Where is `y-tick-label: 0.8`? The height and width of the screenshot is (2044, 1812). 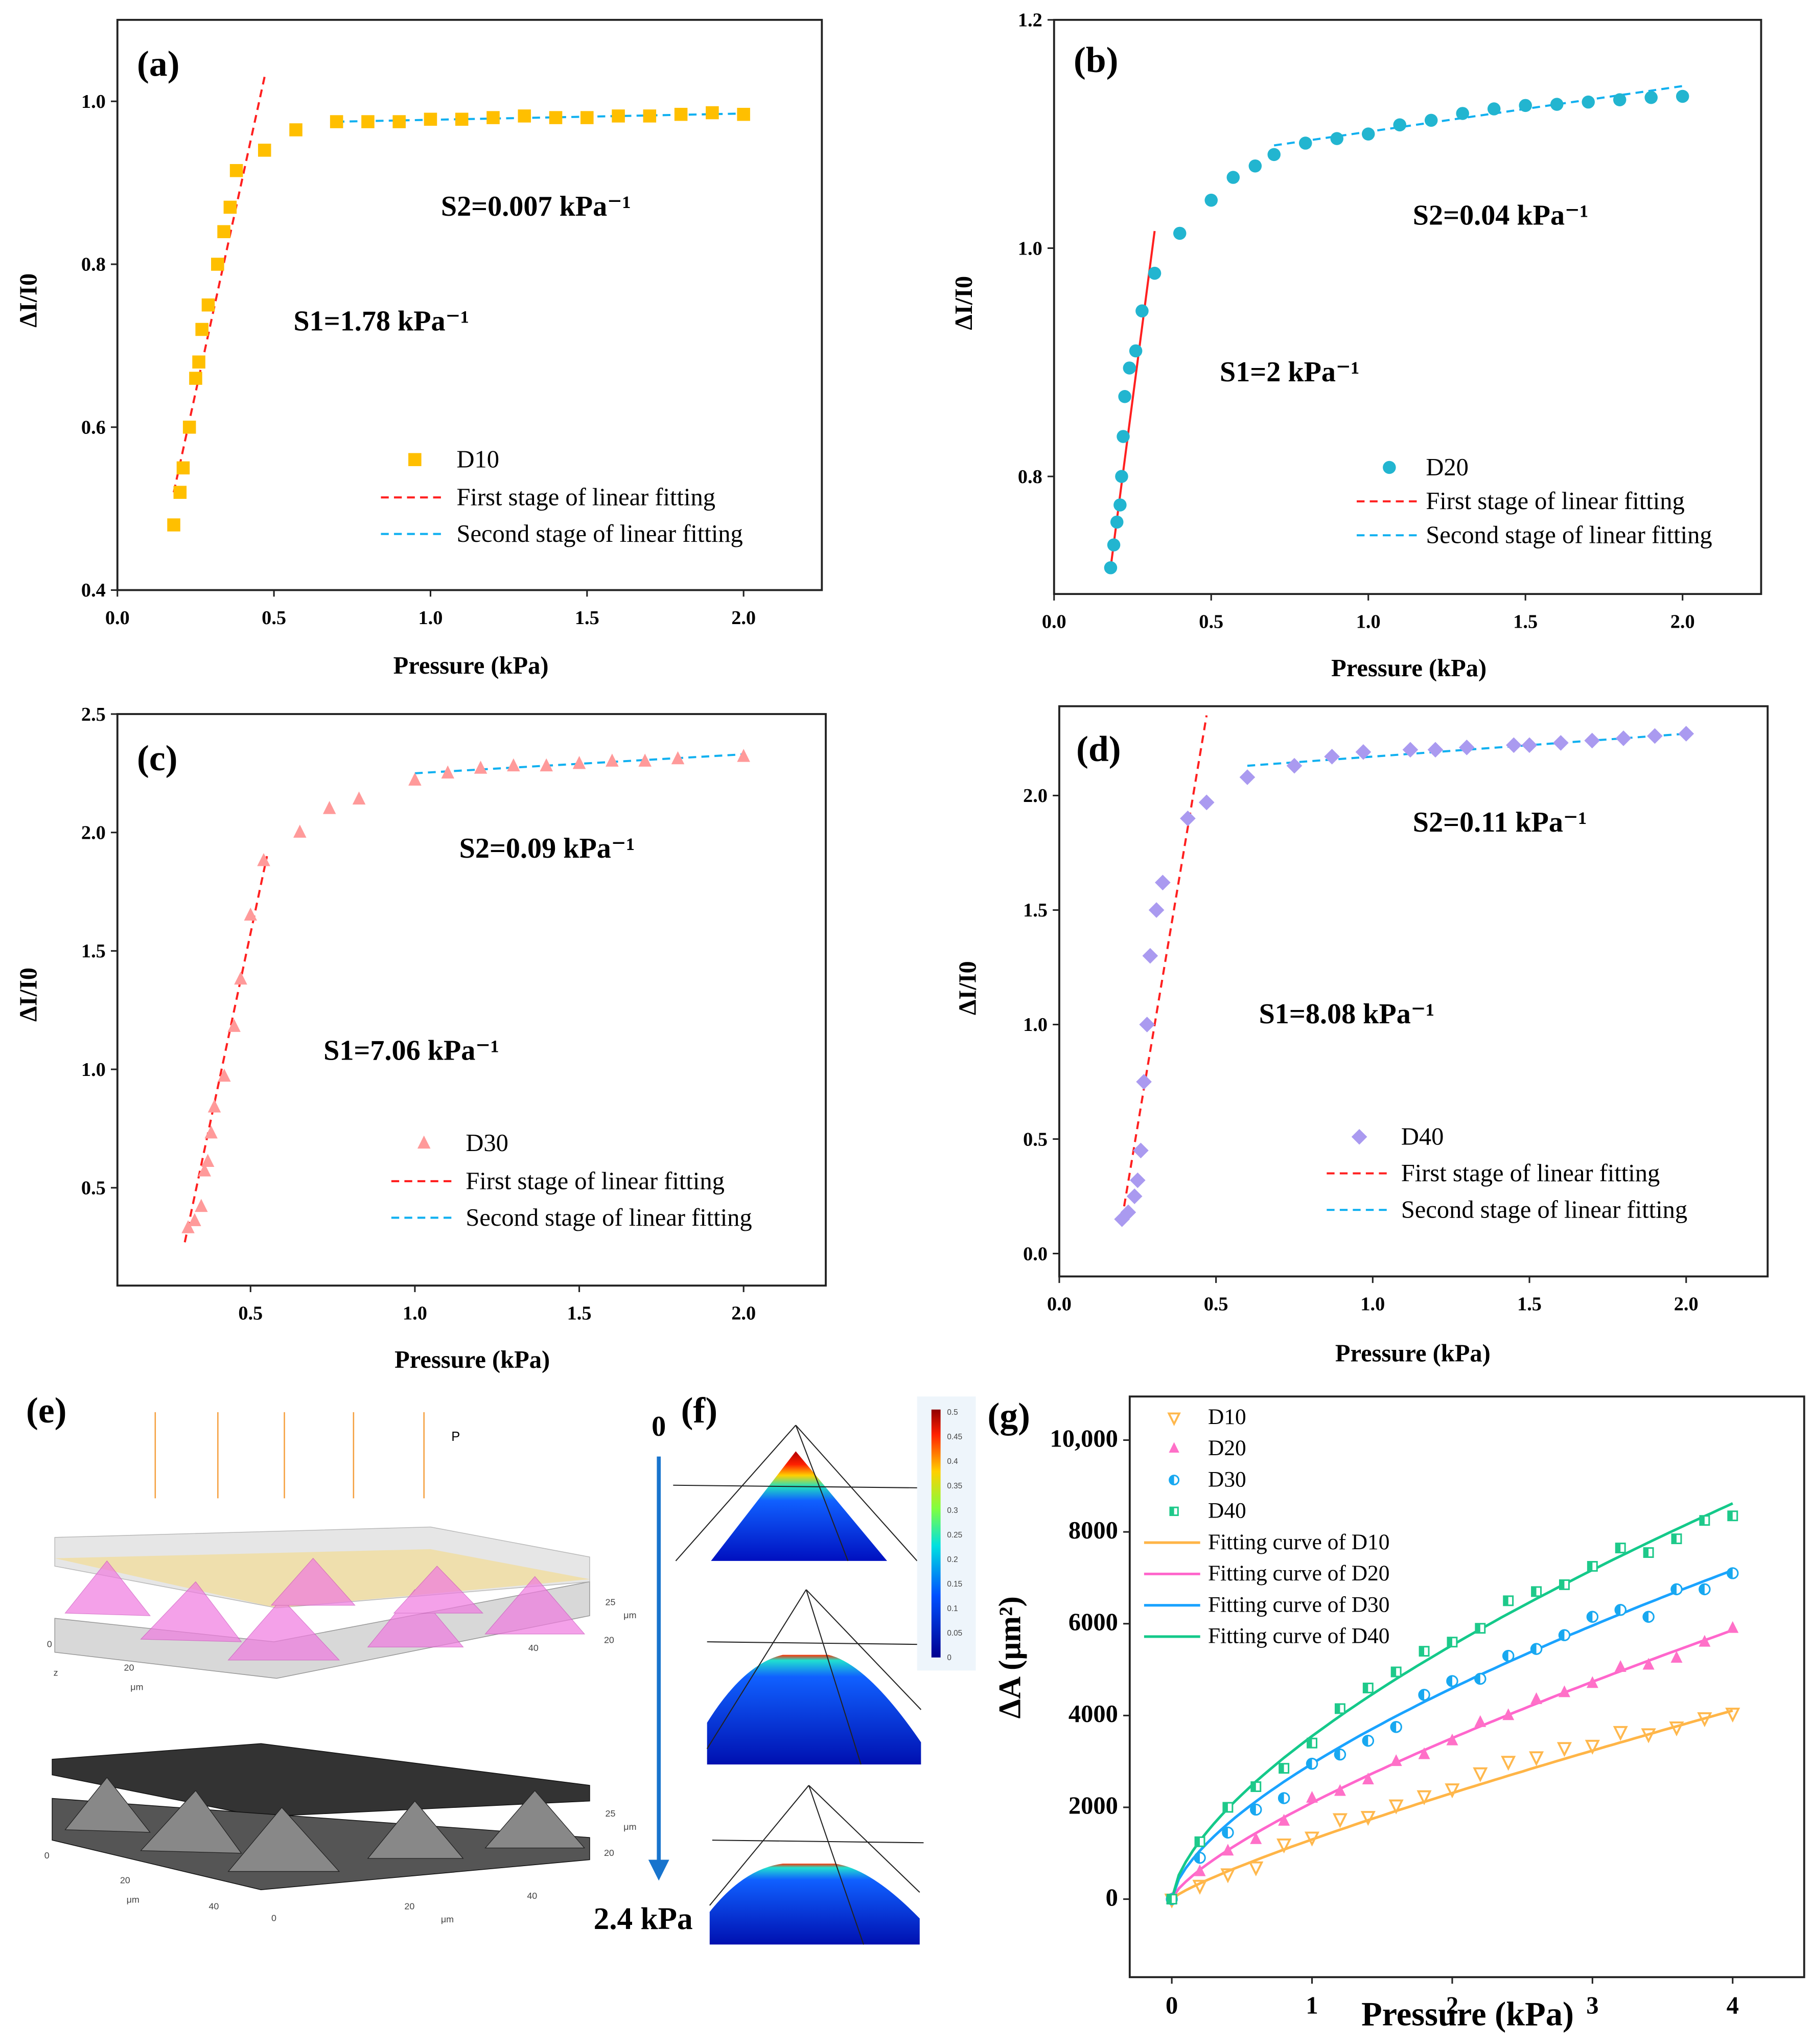 y-tick-label: 0.8 is located at coordinates (93, 264).